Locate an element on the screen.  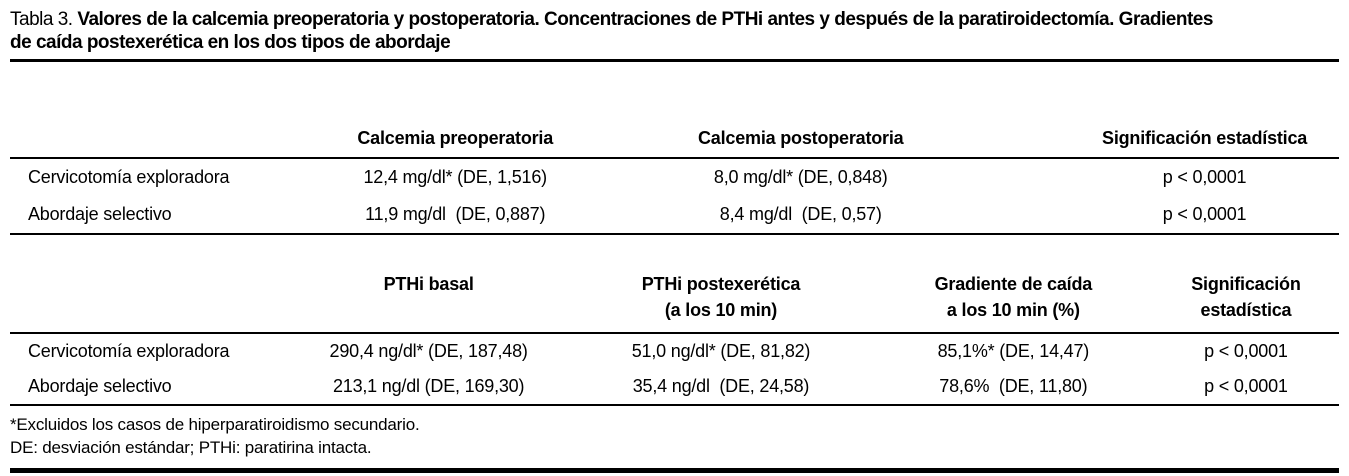
cell-calcemia-preoperatoria: 11,9 mg/dl (DE, 0,887) is located at coordinates (455, 214).